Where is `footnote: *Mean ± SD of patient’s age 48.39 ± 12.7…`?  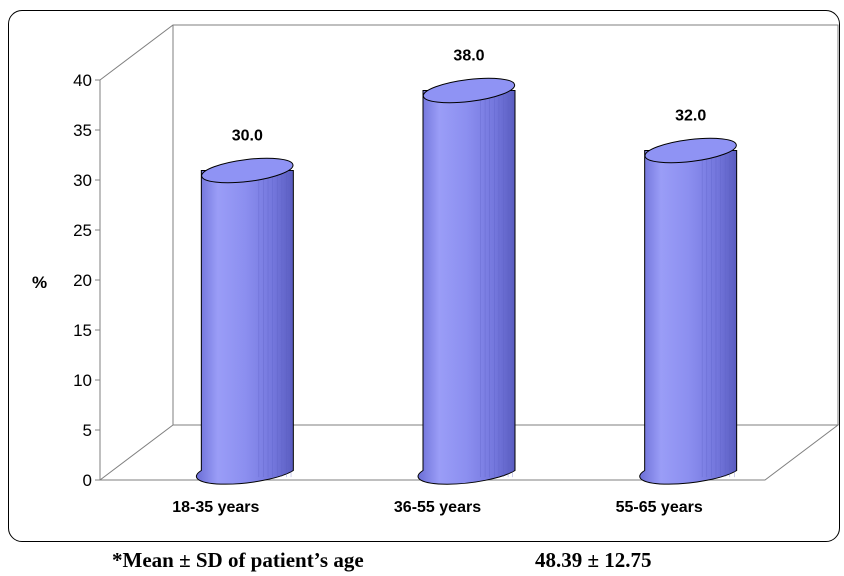 footnote: *Mean ± SD of patient’s age 48.39 ± 12.7… is located at coordinates (422, 562).